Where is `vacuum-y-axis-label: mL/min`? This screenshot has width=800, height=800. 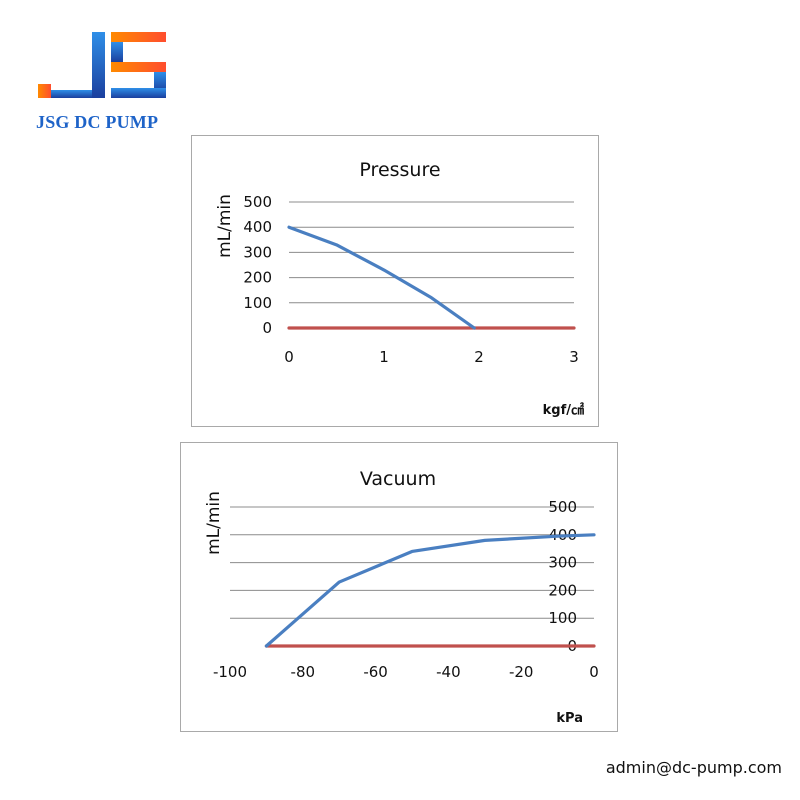
vacuum-y-axis-label: mL/min is located at coordinates (214, 523).